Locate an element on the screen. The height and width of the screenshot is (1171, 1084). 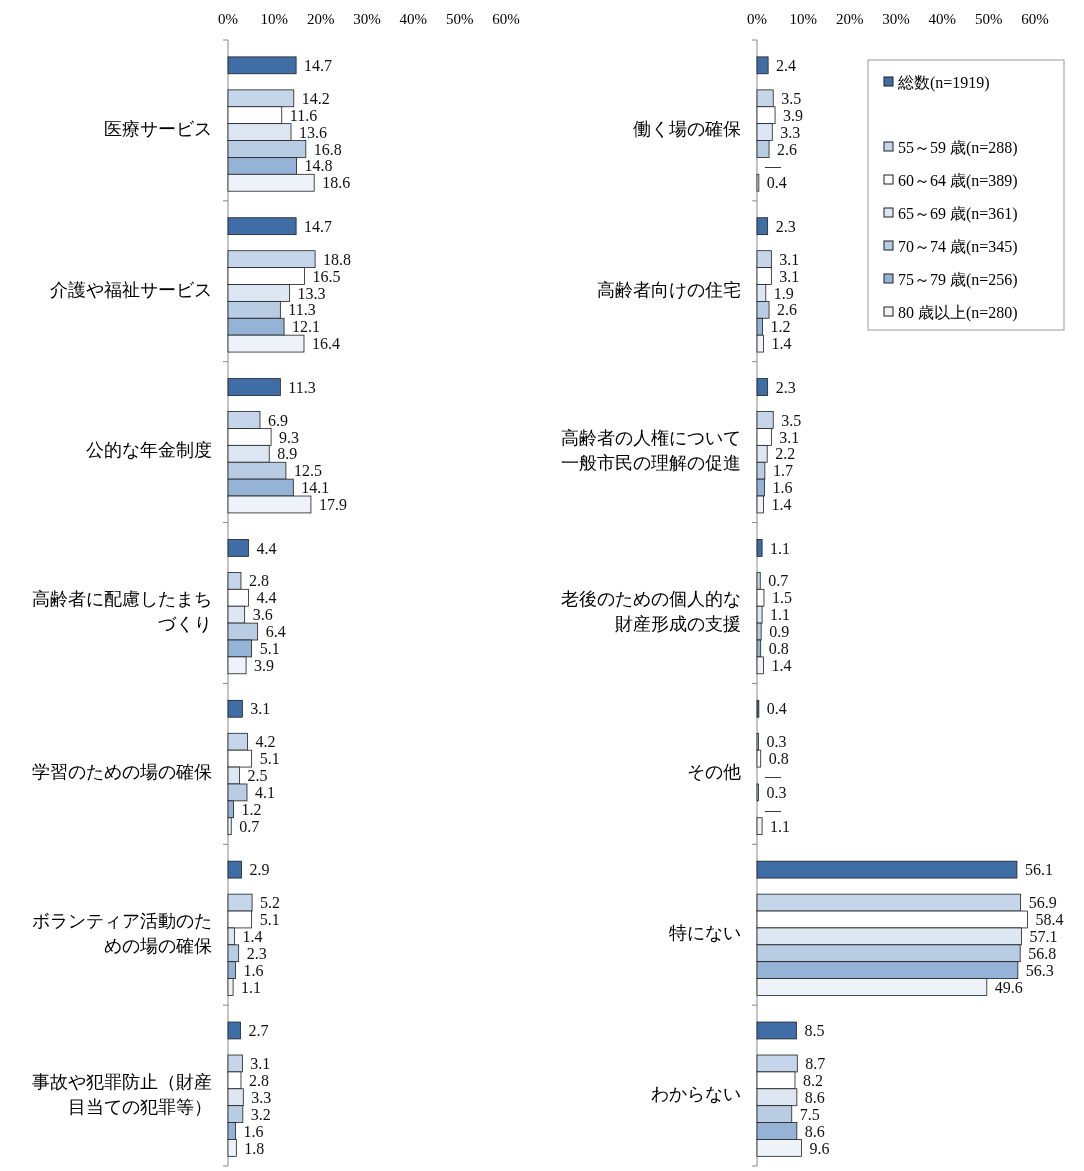
data-label: 7.5 is located at coordinates (809, 1114).